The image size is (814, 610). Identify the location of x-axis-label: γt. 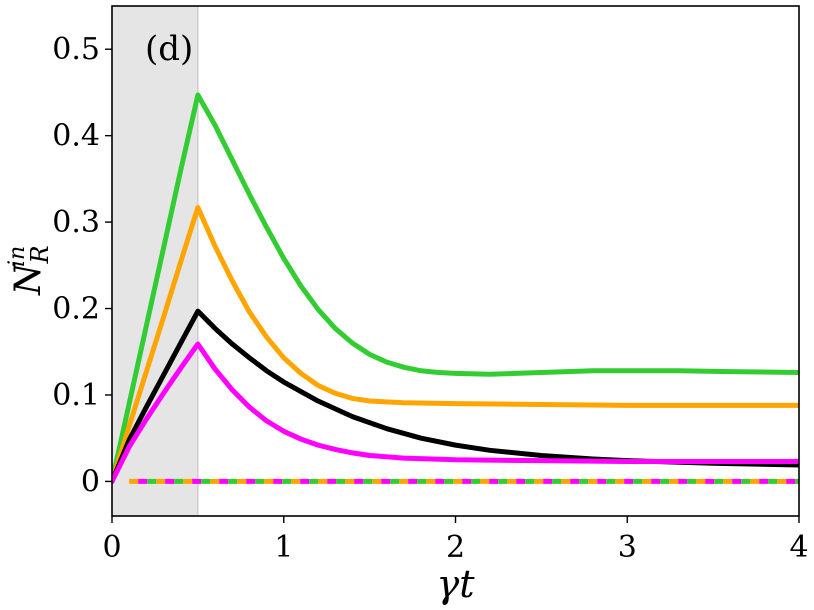
(456, 584).